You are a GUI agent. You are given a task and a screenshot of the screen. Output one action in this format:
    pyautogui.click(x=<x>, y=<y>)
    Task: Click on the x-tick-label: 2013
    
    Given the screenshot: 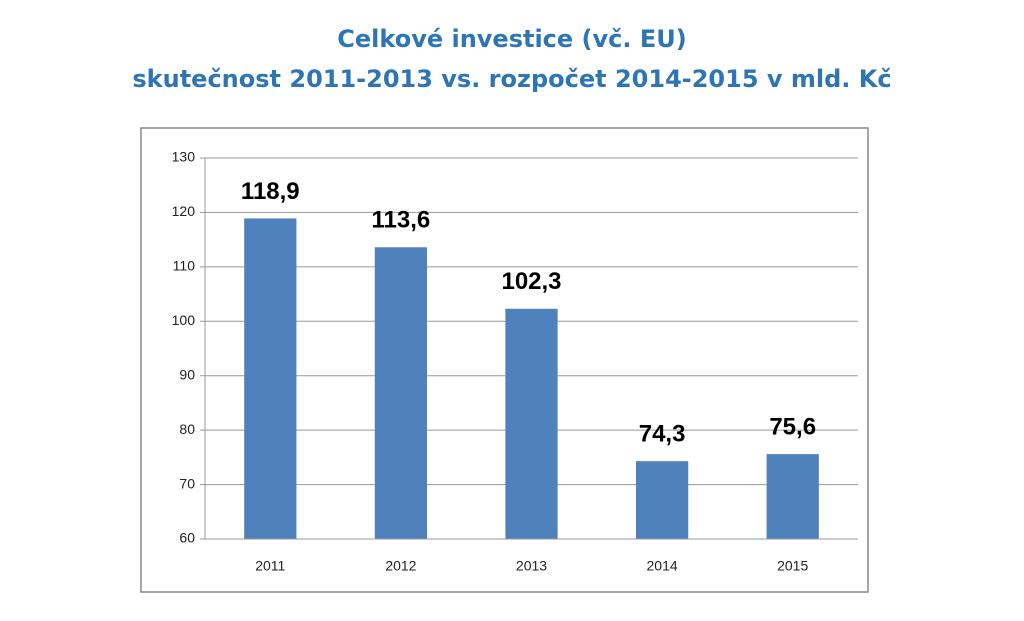 What is the action you would take?
    pyautogui.click(x=531, y=566)
    